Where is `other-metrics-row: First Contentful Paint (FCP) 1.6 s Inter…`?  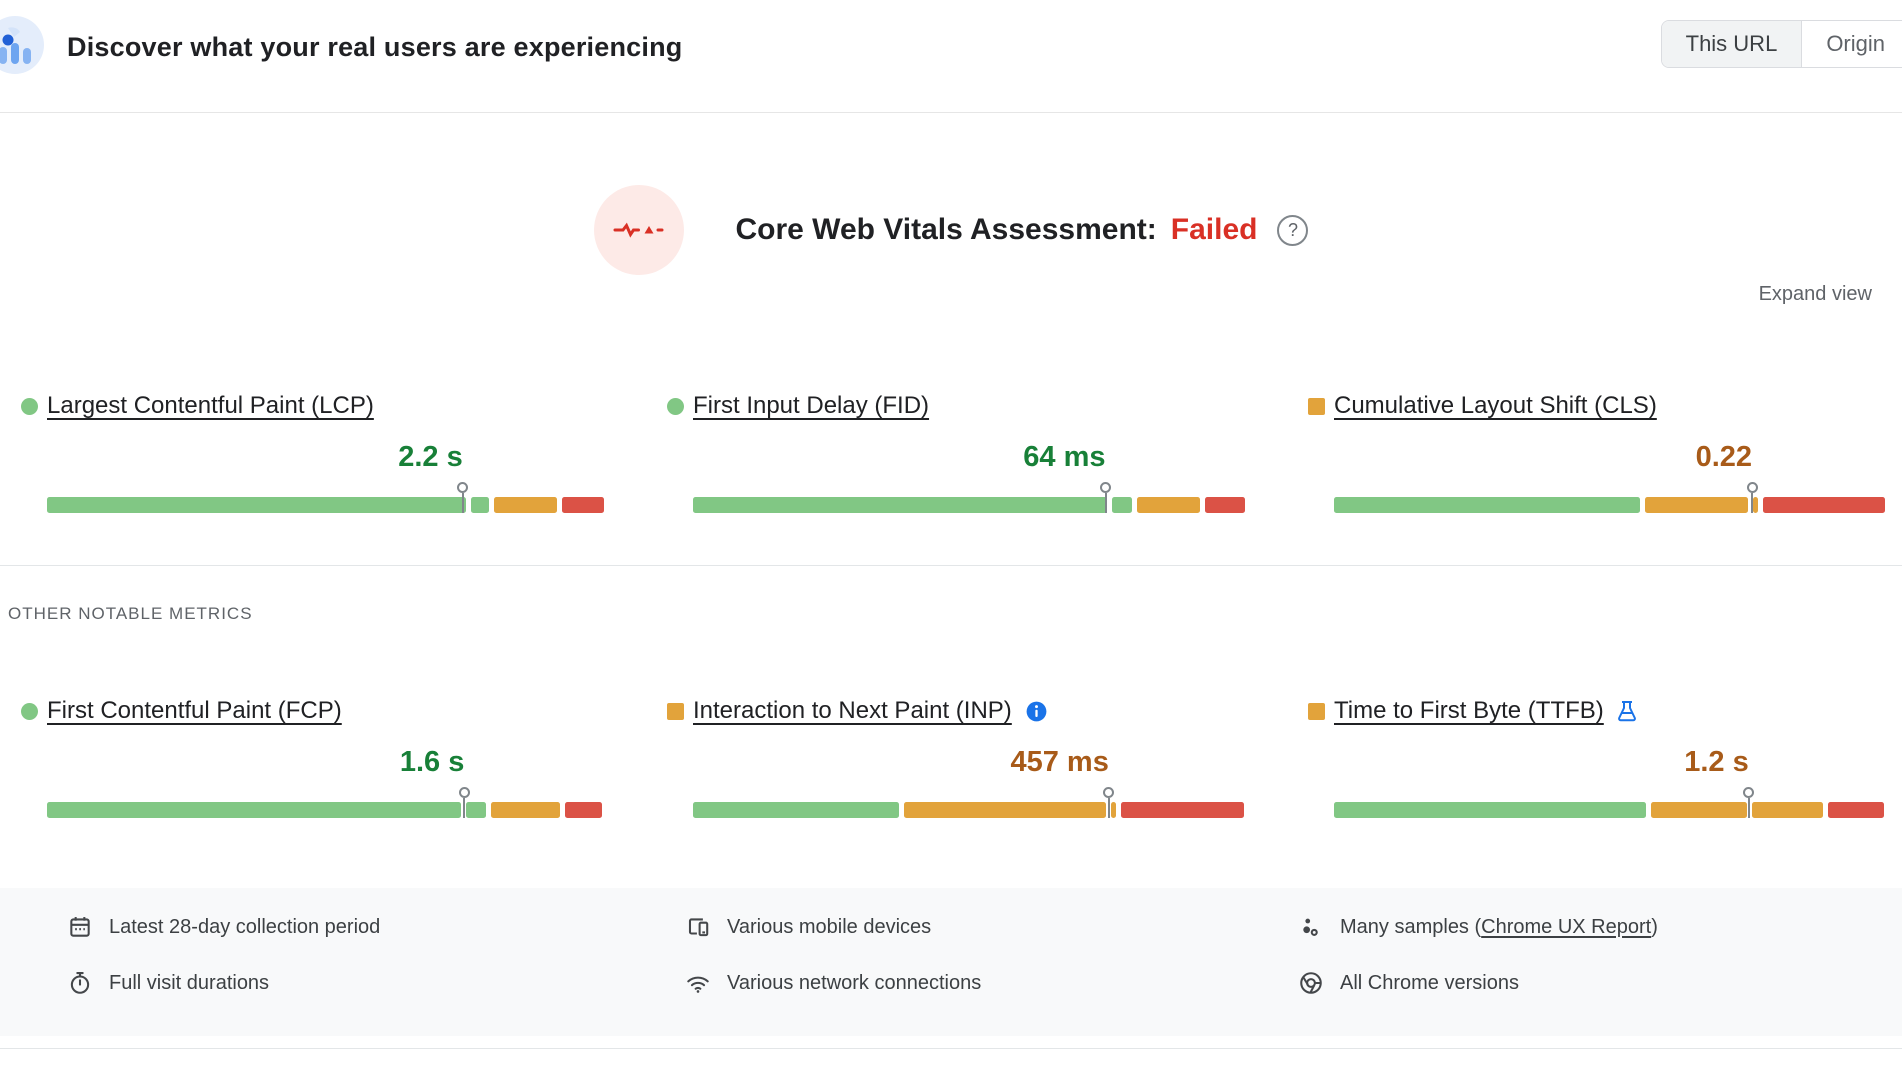 other-metrics-row: First Contentful Paint (FCP) 1.6 s Inter… is located at coordinates (951, 756).